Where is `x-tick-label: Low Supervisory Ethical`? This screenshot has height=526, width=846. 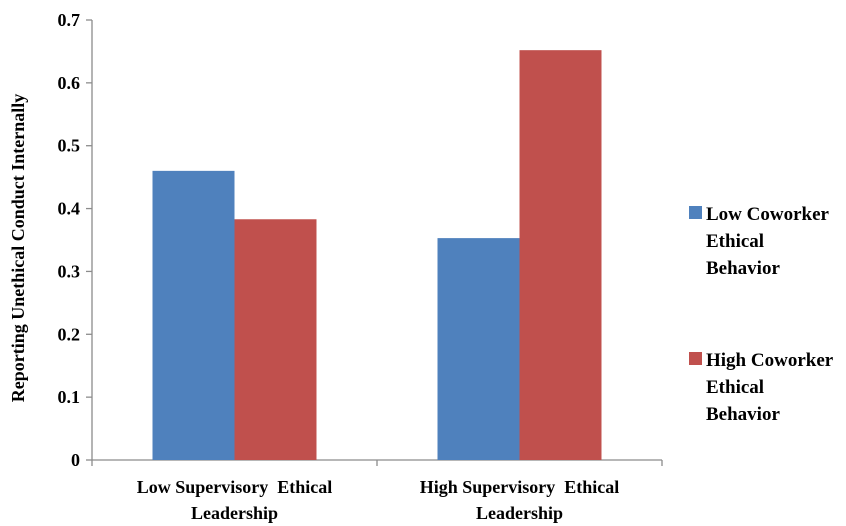 x-tick-label: Low Supervisory Ethical is located at coordinates (235, 487).